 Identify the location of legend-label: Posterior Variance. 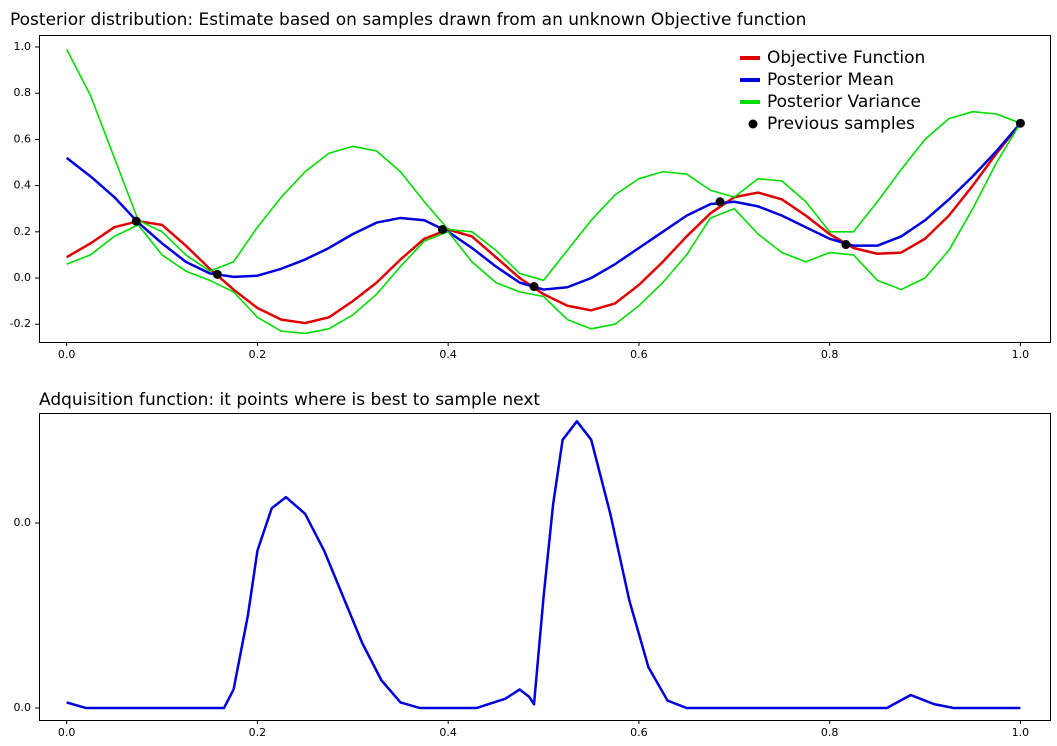
(844, 102).